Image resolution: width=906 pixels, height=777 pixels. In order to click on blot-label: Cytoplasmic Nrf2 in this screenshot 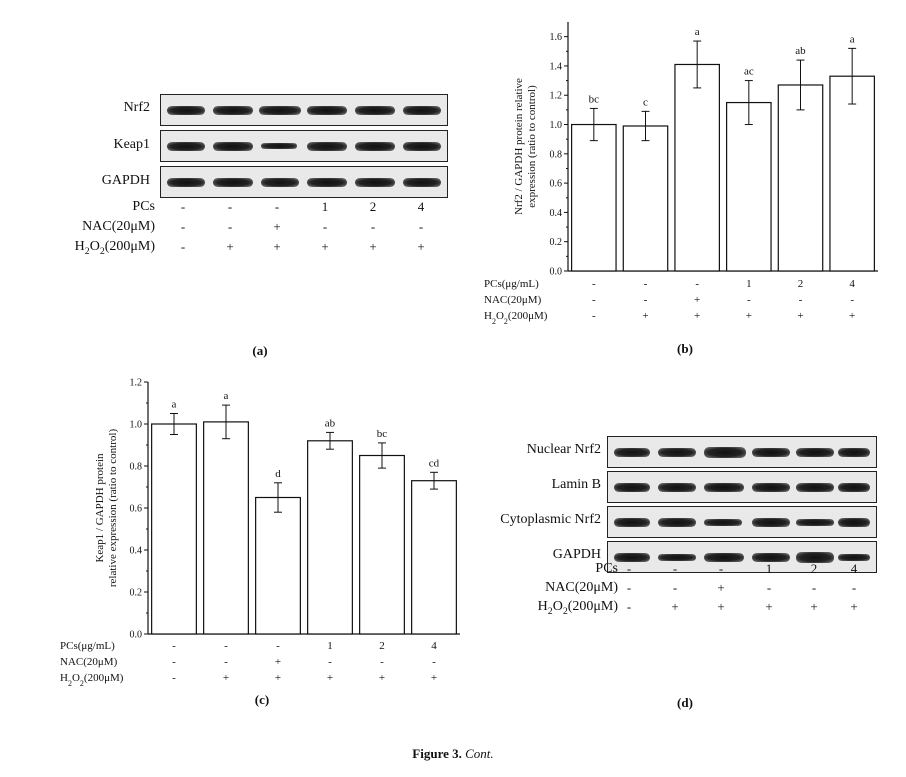, I will do `click(550, 519)`.